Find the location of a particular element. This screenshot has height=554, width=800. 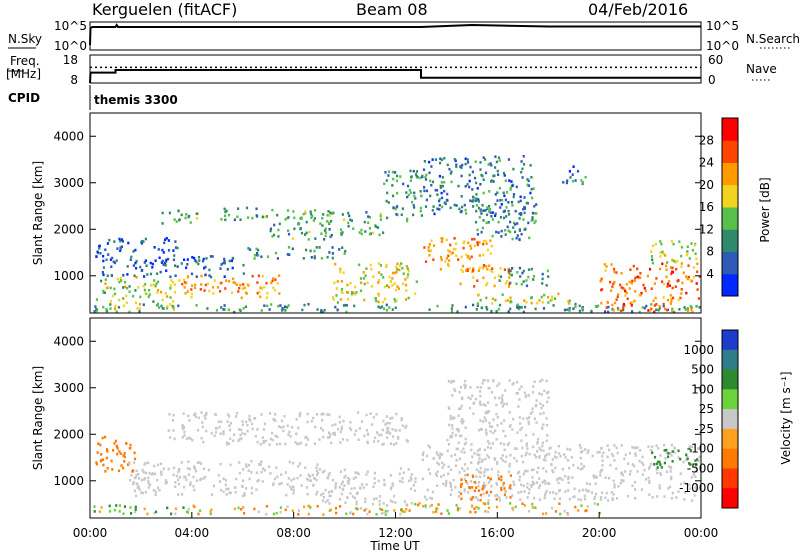

freq-panel: Freq. [MHz] 18 8 60 0 Nave is located at coordinates (391, 70).